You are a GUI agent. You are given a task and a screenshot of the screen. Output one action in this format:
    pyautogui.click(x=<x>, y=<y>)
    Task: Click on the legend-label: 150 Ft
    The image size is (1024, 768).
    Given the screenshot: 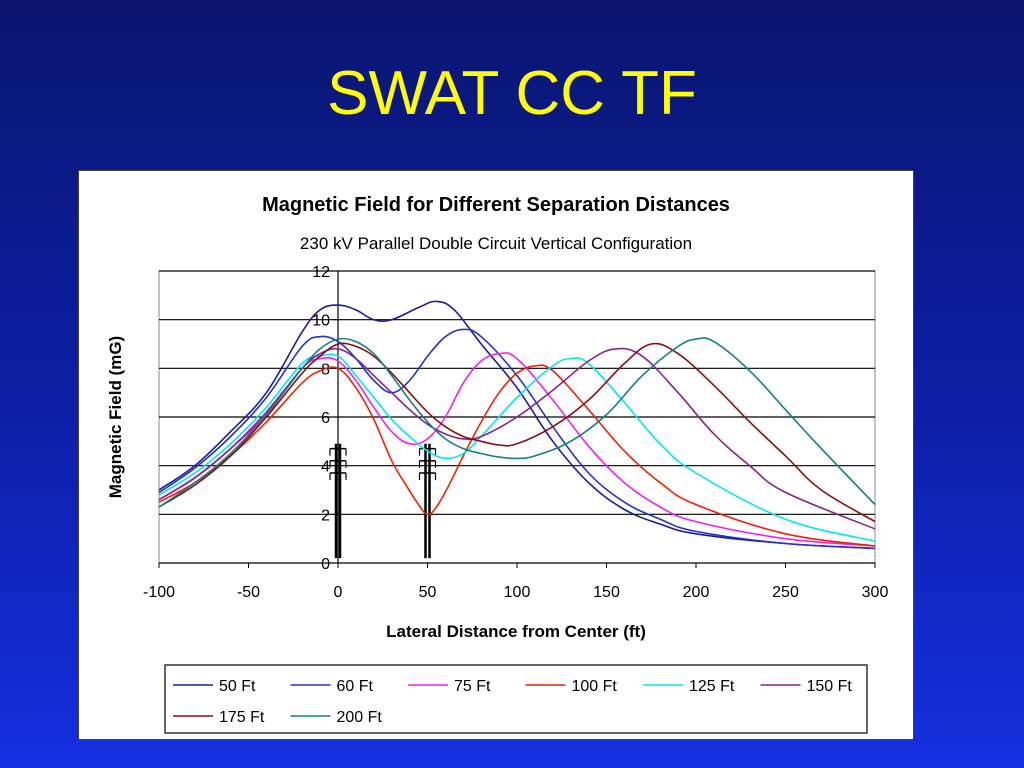 What is the action you would take?
    pyautogui.click(x=830, y=686)
    